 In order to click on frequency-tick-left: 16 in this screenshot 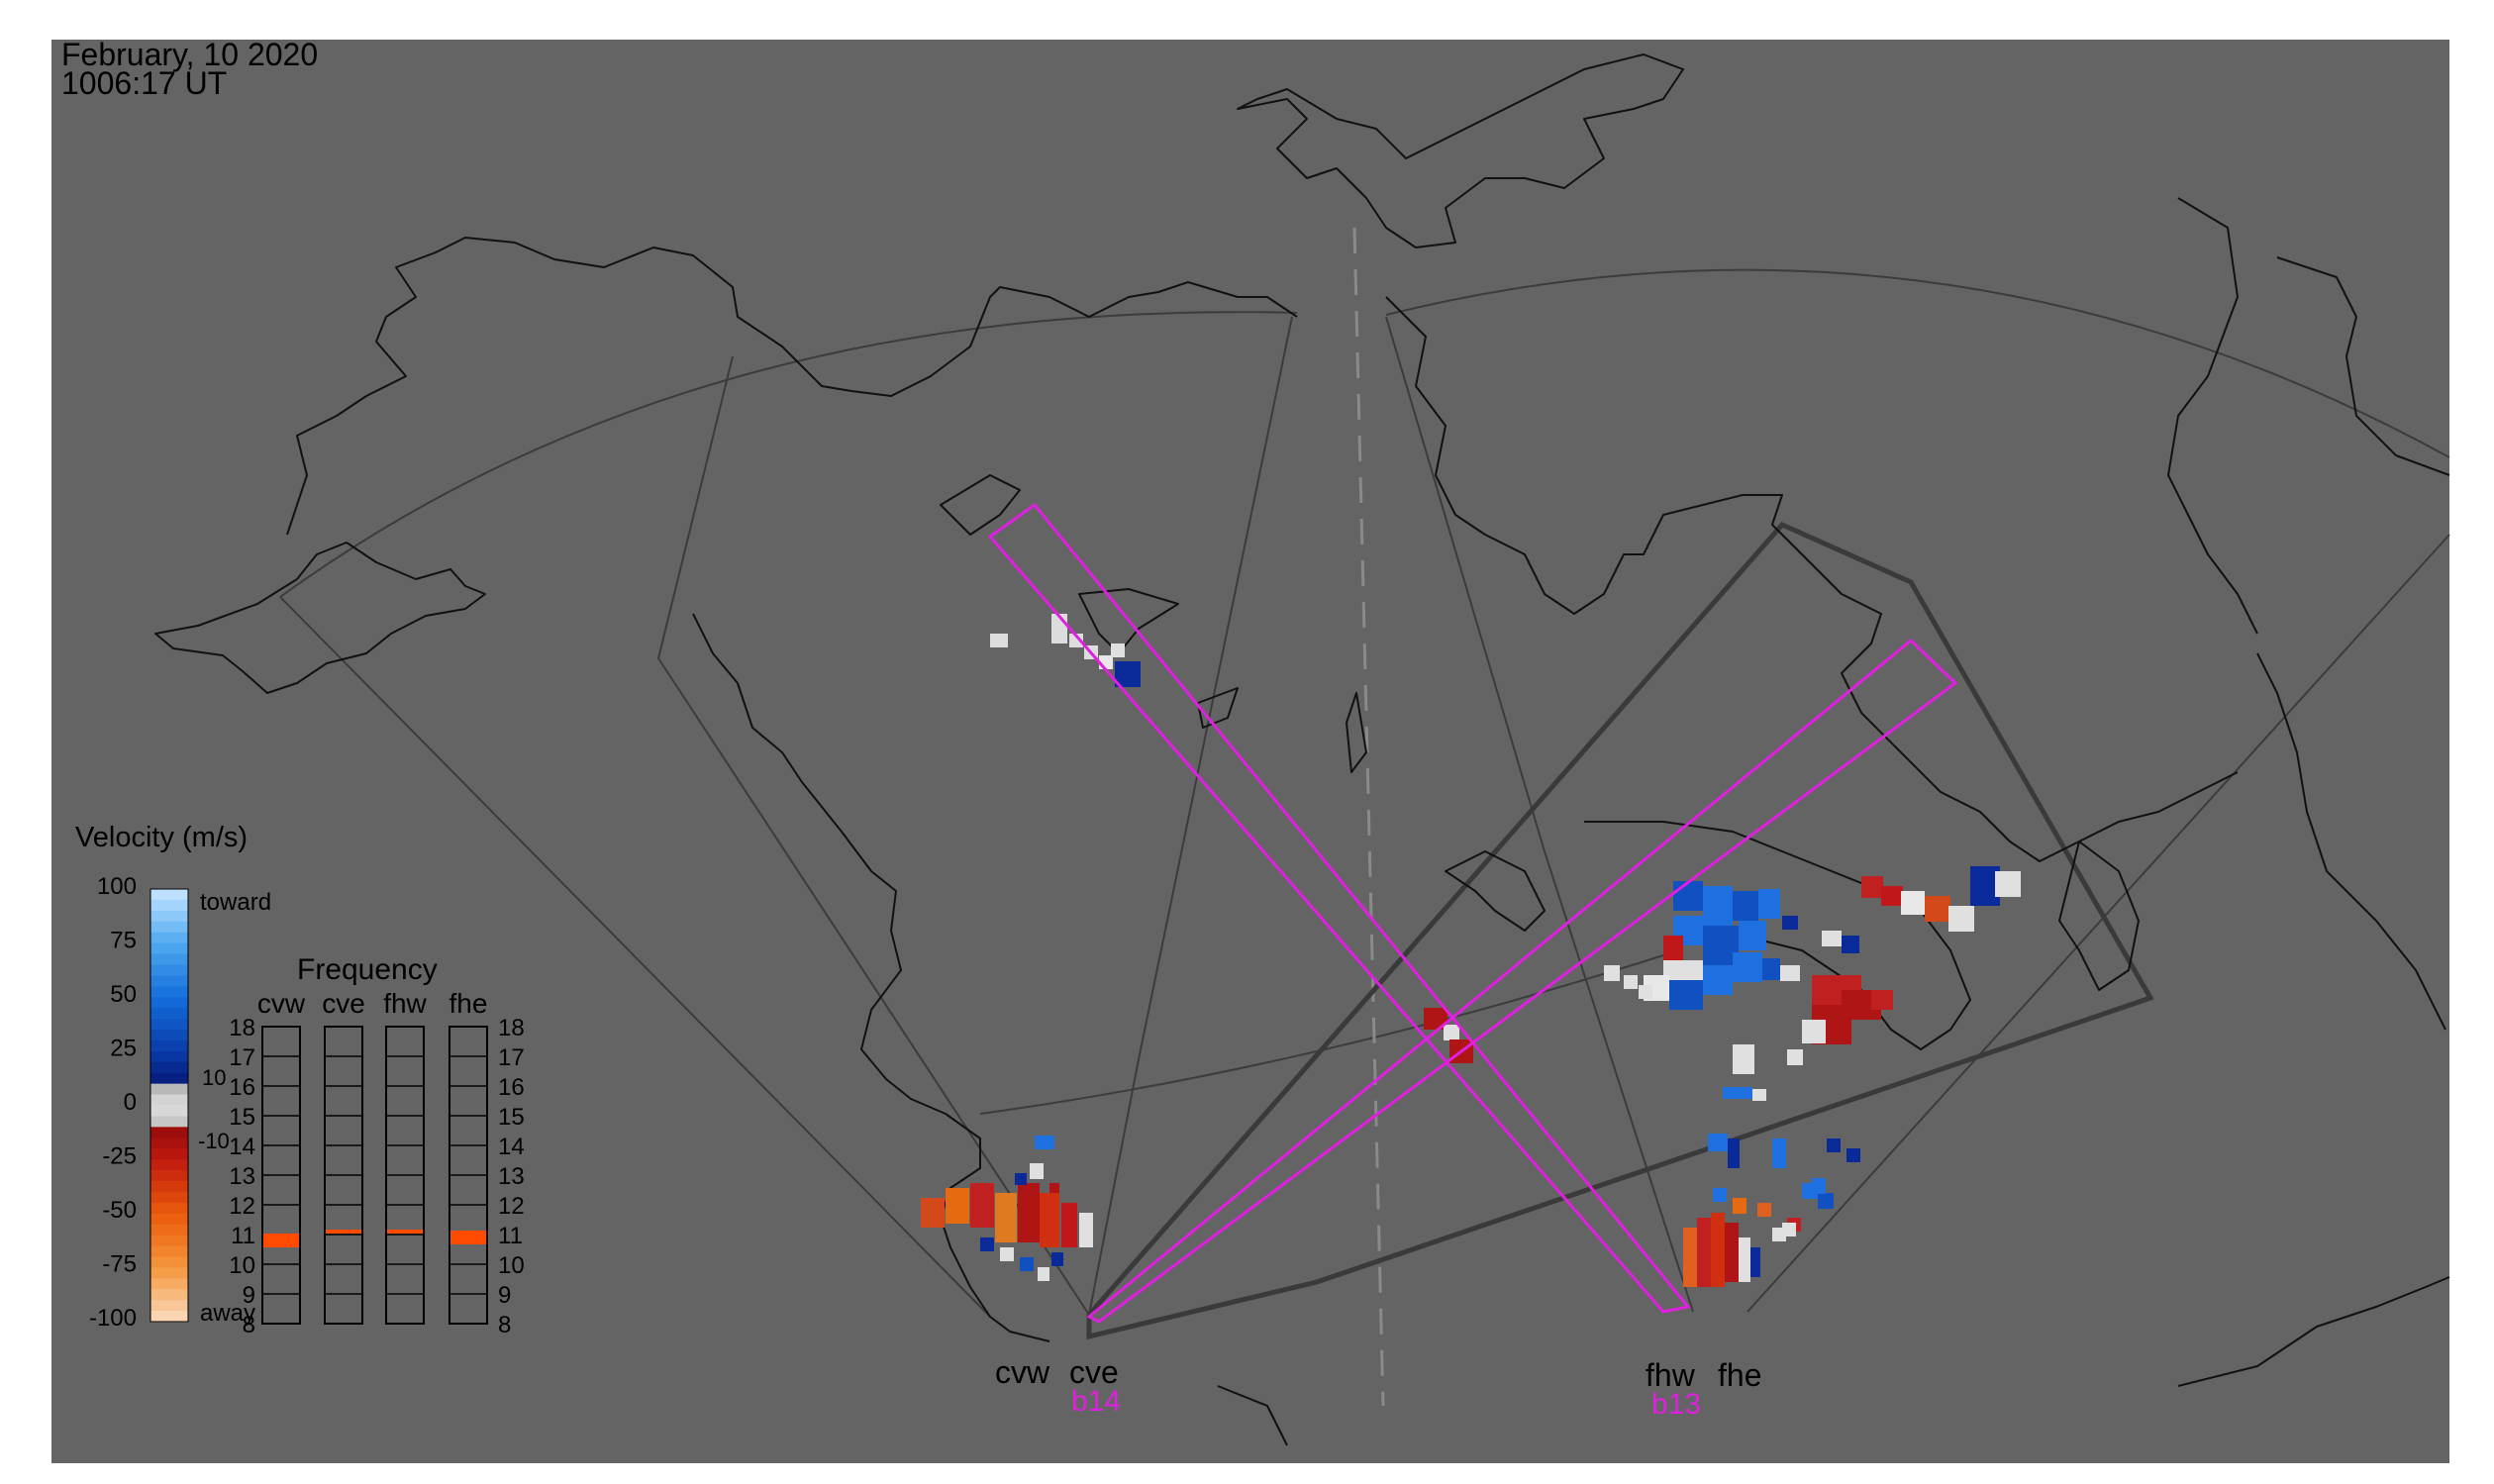, I will do `click(242, 1087)`.